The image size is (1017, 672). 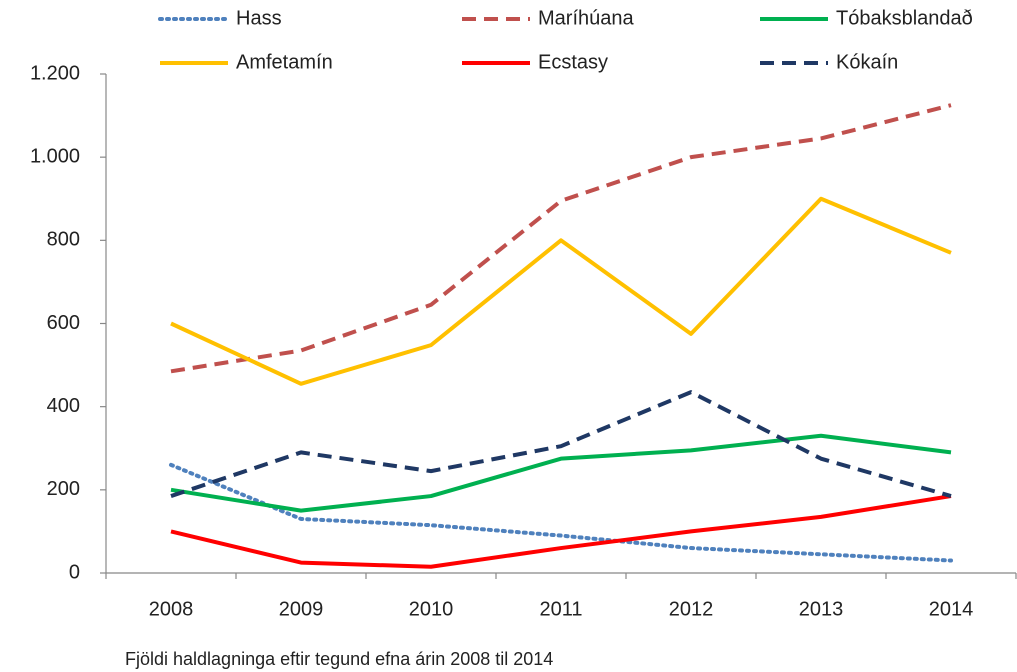 I want to click on legend-label: Tóbaksblandað, so click(x=904, y=18).